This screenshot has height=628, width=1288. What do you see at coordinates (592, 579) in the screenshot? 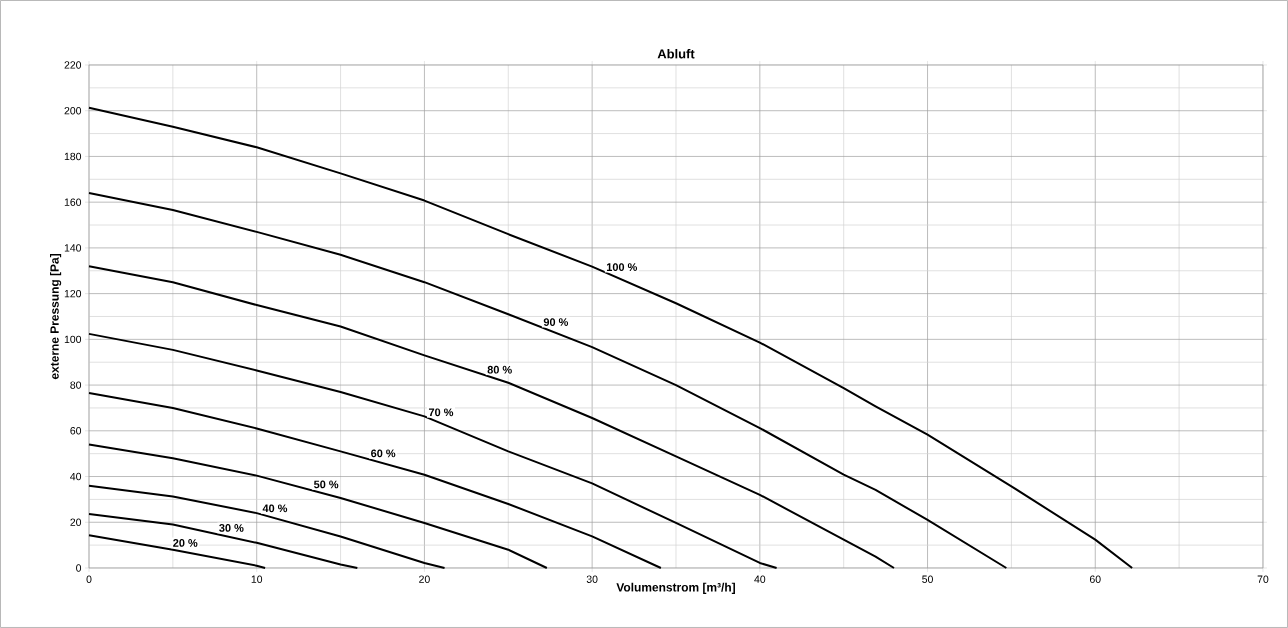
I see `x-tick-label: 30` at bounding box center [592, 579].